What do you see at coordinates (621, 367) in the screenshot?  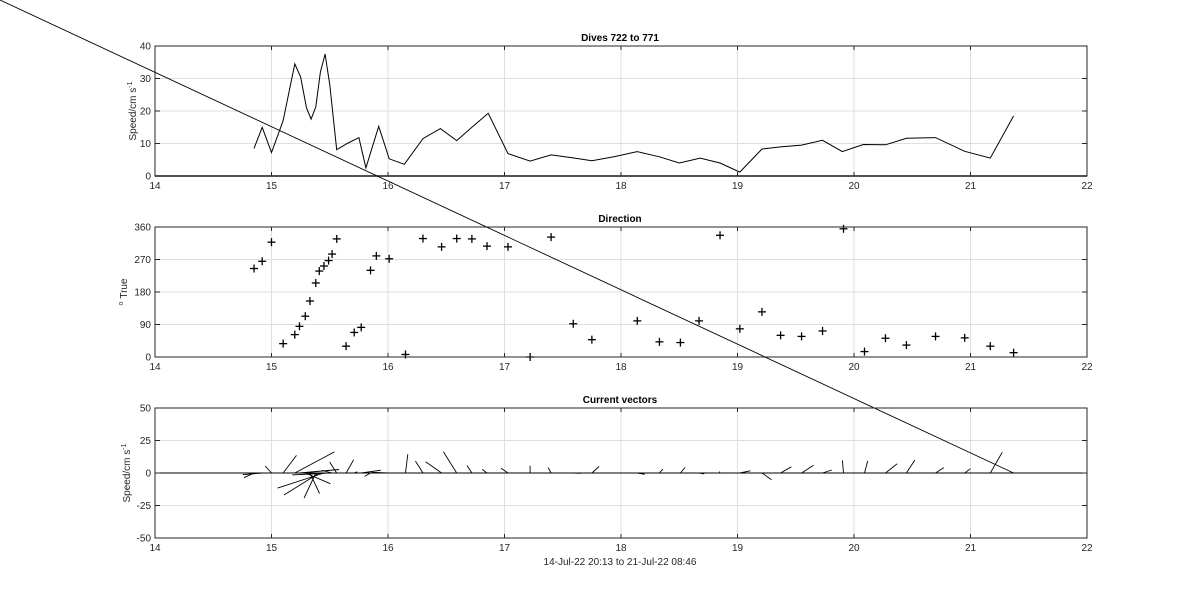 I see `direction-x-tick-label: 18` at bounding box center [621, 367].